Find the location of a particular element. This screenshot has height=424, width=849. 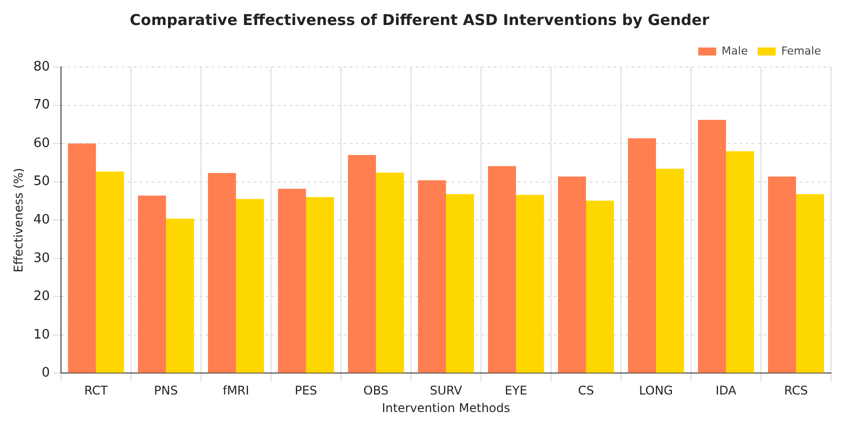

legend-label: Male is located at coordinates (735, 51).